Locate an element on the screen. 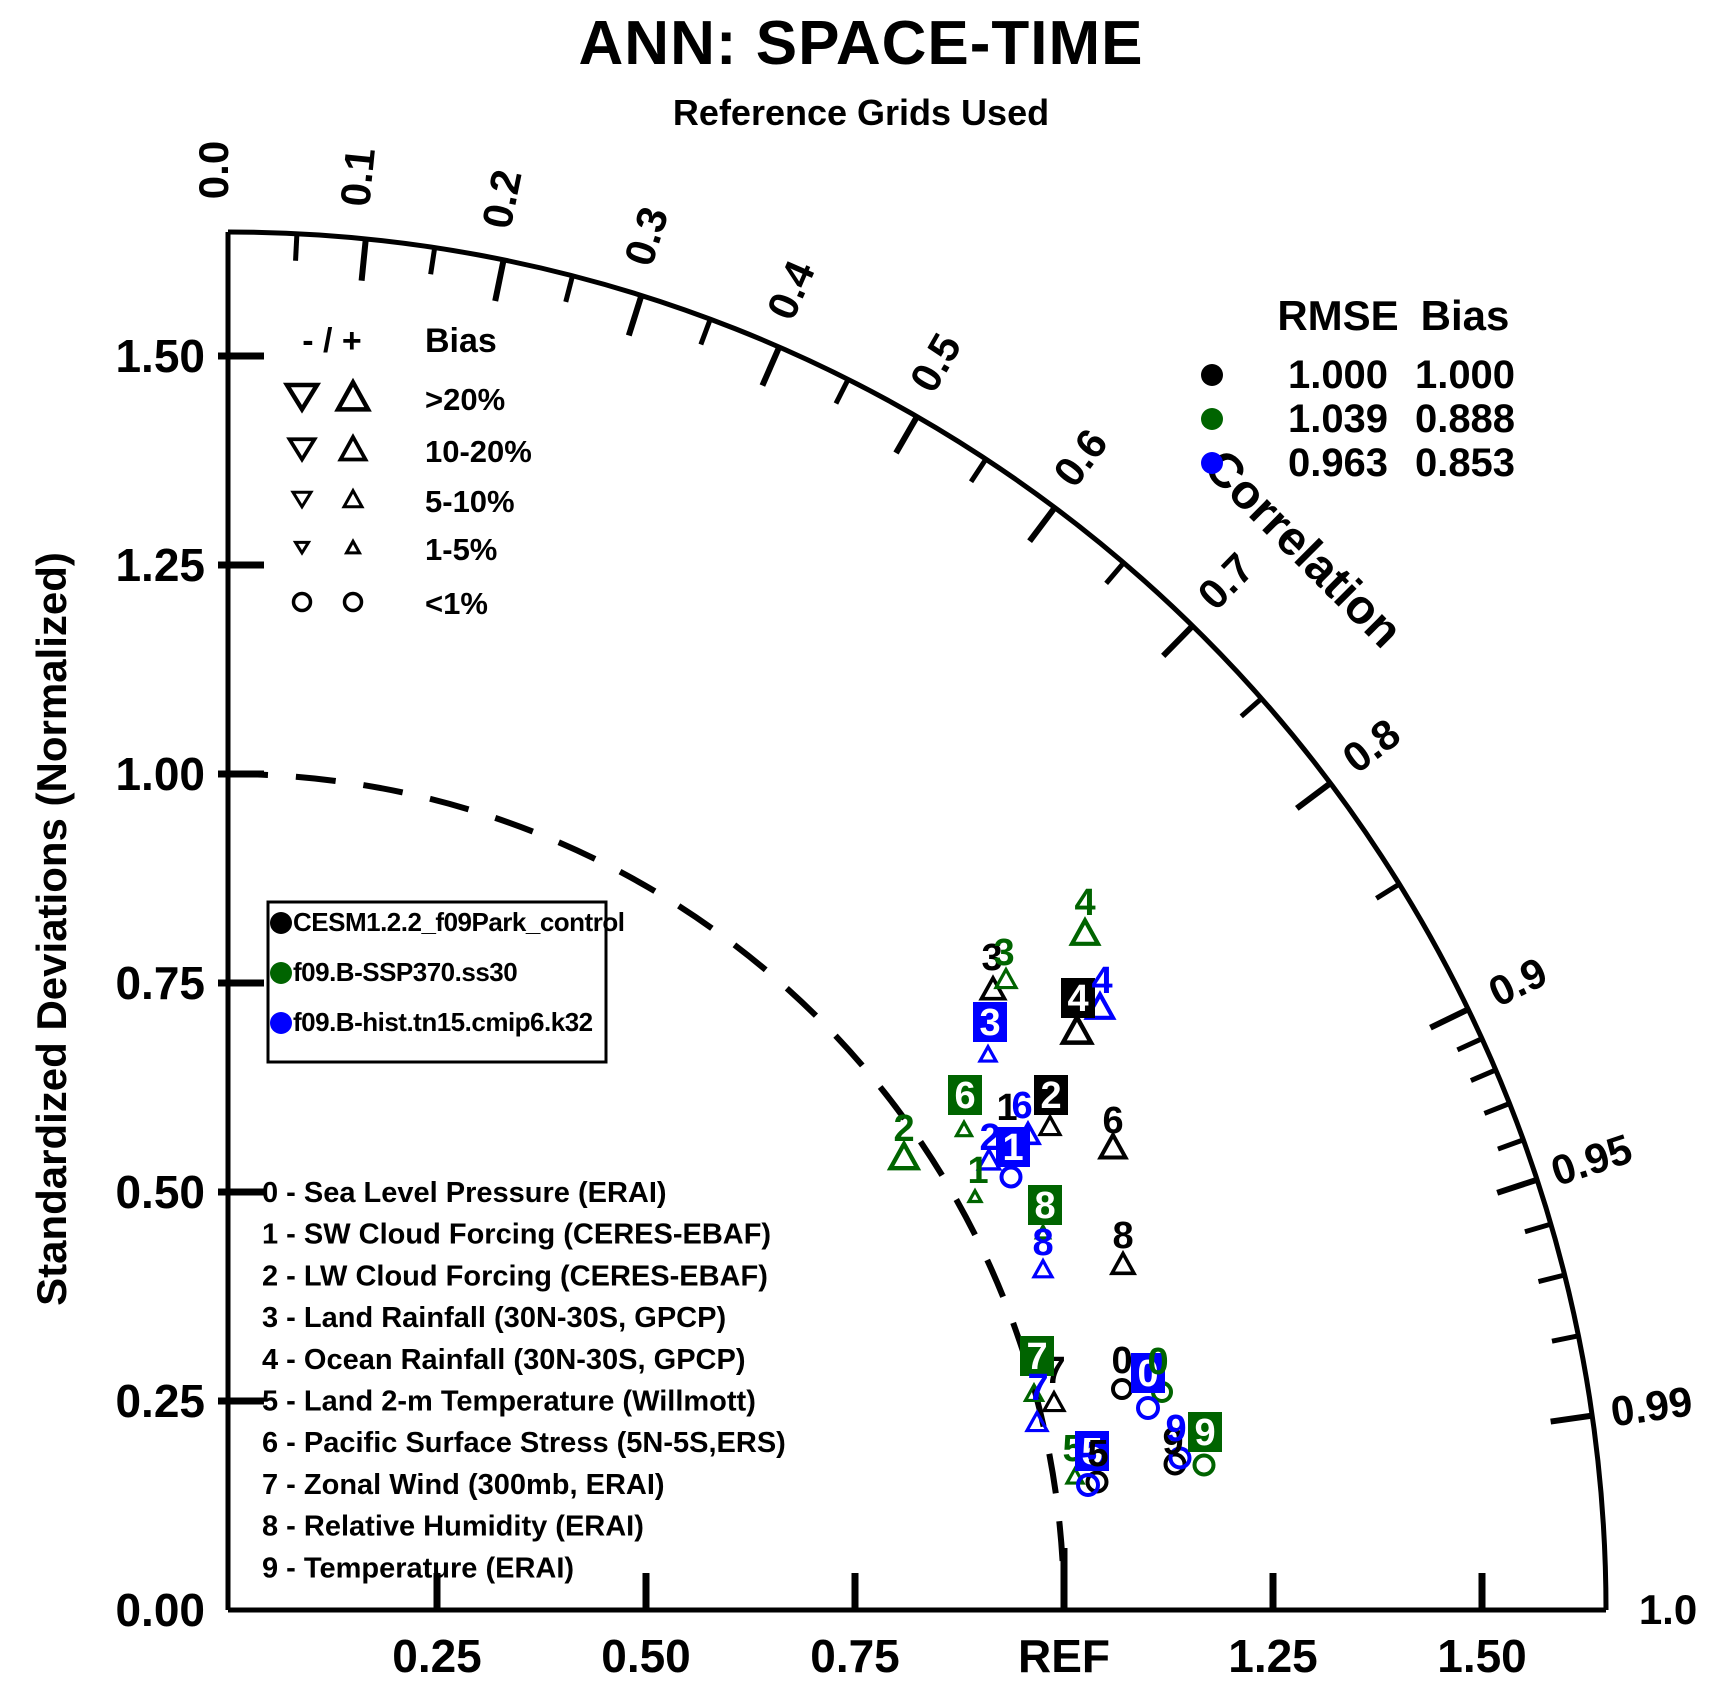  point-label-2-control-box is located at coordinates (1051, 1095).